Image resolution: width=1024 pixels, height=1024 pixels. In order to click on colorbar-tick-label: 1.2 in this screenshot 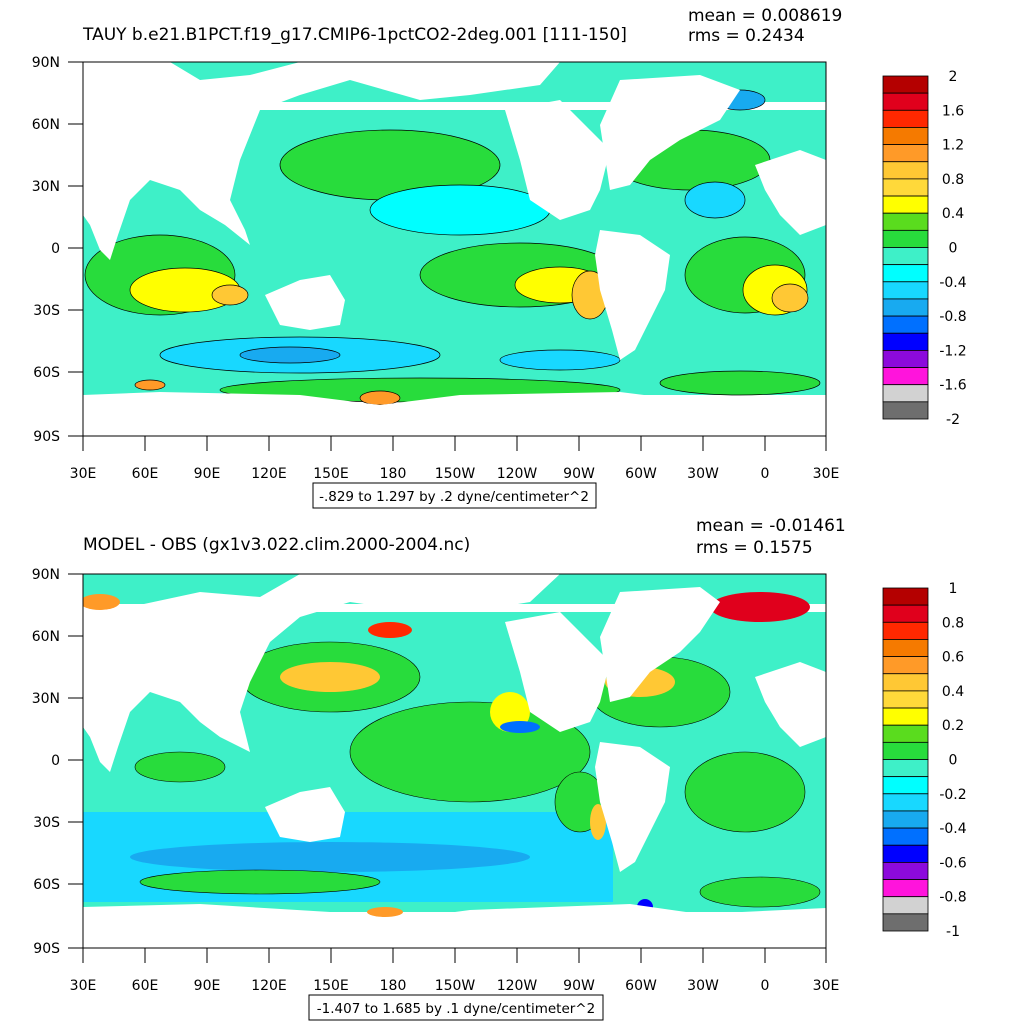, I will do `click(953, 146)`.